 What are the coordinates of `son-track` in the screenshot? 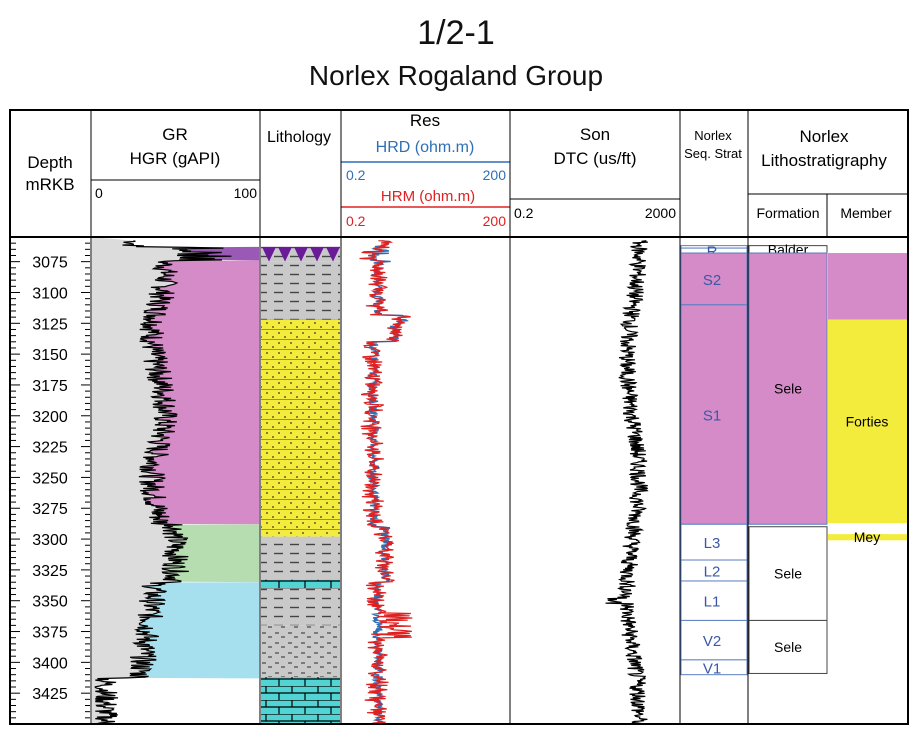 It's located at (627, 482).